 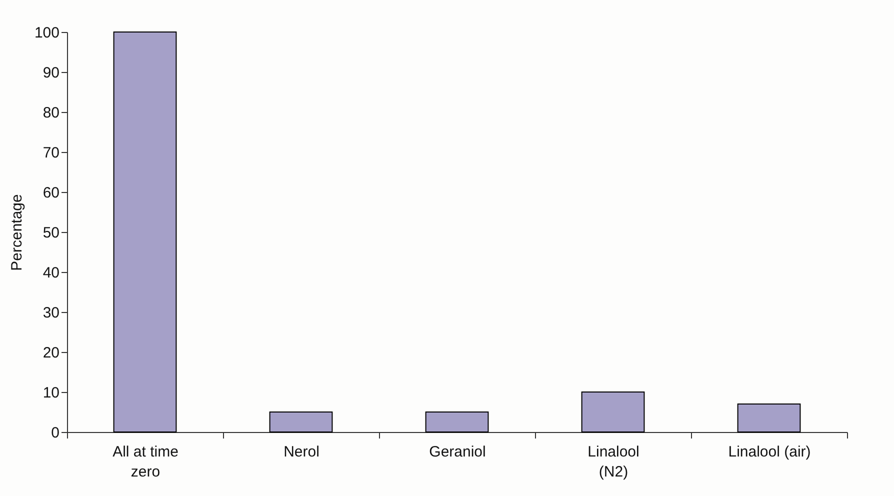 What do you see at coordinates (51, 273) in the screenshot?
I see `y-tick-label: 40` at bounding box center [51, 273].